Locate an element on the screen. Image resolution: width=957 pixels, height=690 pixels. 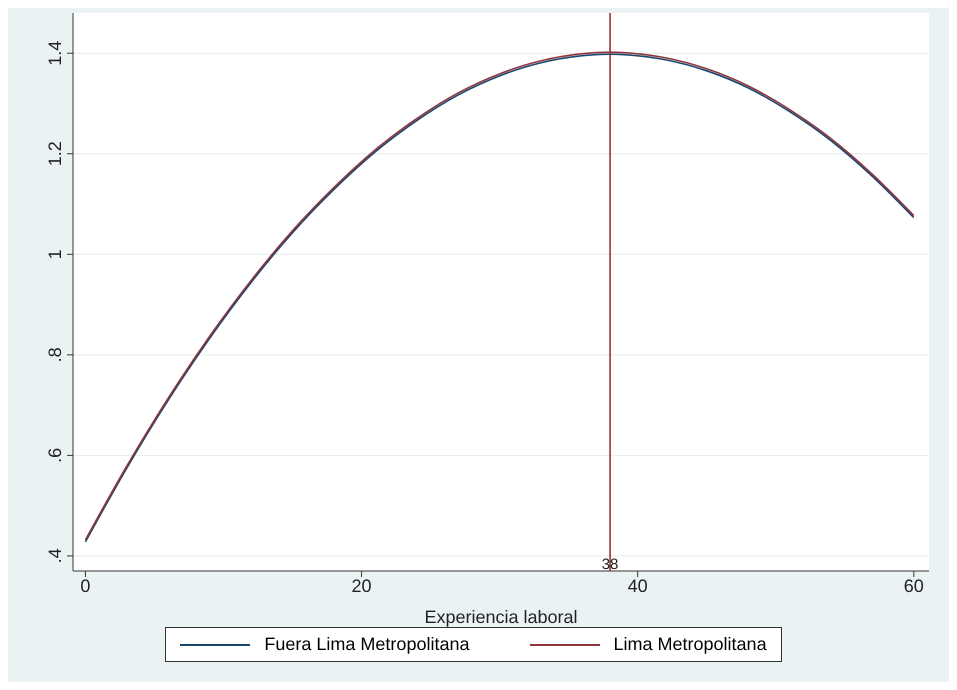
legend-label: Fuera Lima Metropolitana is located at coordinates (367, 644).